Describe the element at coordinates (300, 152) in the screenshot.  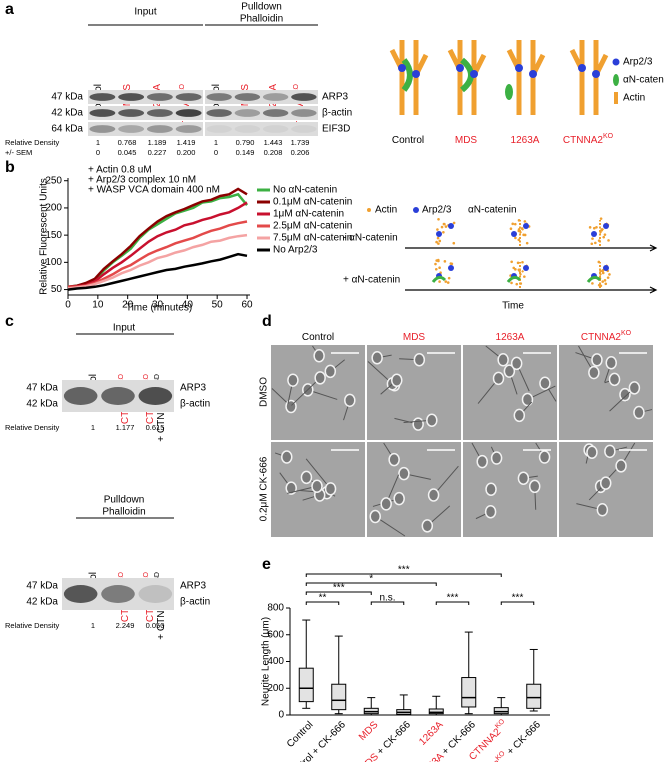
I see `density-value: 0.206` at that location.